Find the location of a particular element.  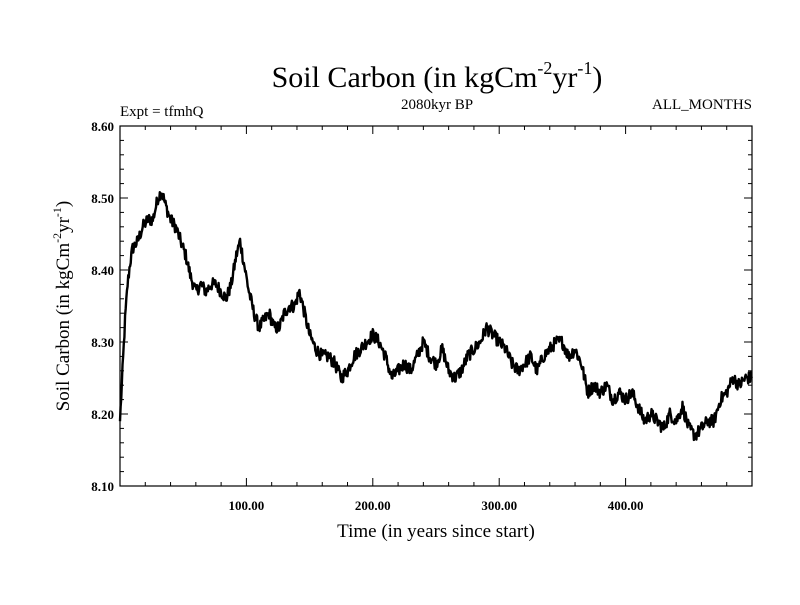

y-axis-label-end: ) is located at coordinates (63, 204).